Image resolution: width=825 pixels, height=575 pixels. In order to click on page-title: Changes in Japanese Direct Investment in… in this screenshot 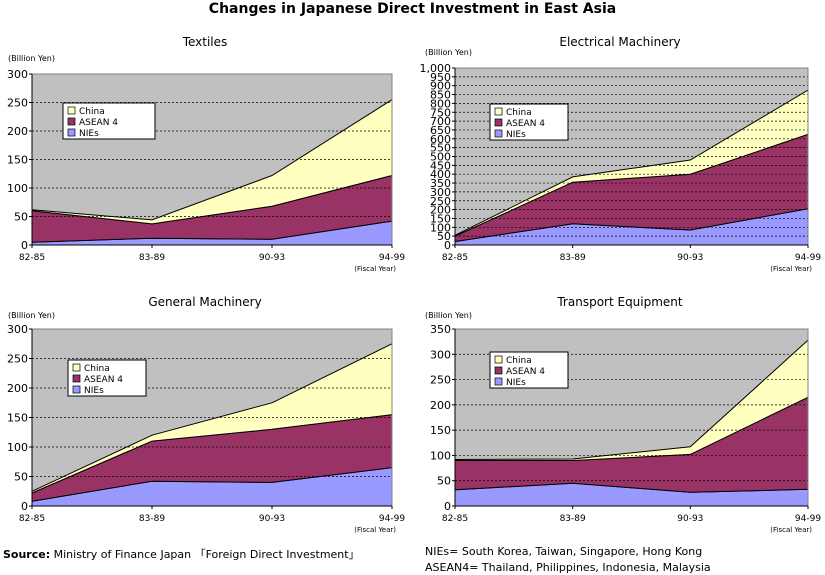, I will do `click(412, 9)`.